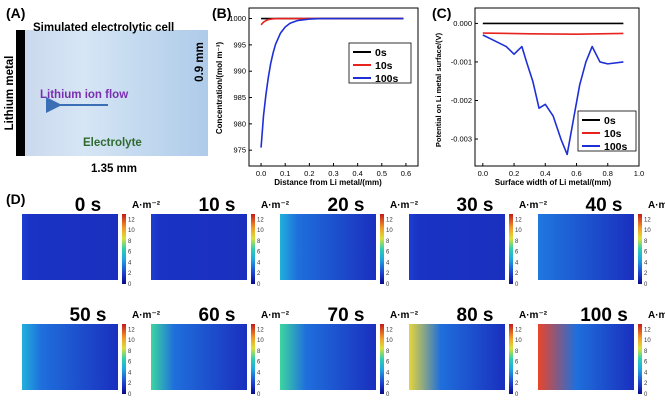  Describe the element at coordinates (461, 139) in the screenshot. I see `chart-c-ytick-label: -0.003` at that location.